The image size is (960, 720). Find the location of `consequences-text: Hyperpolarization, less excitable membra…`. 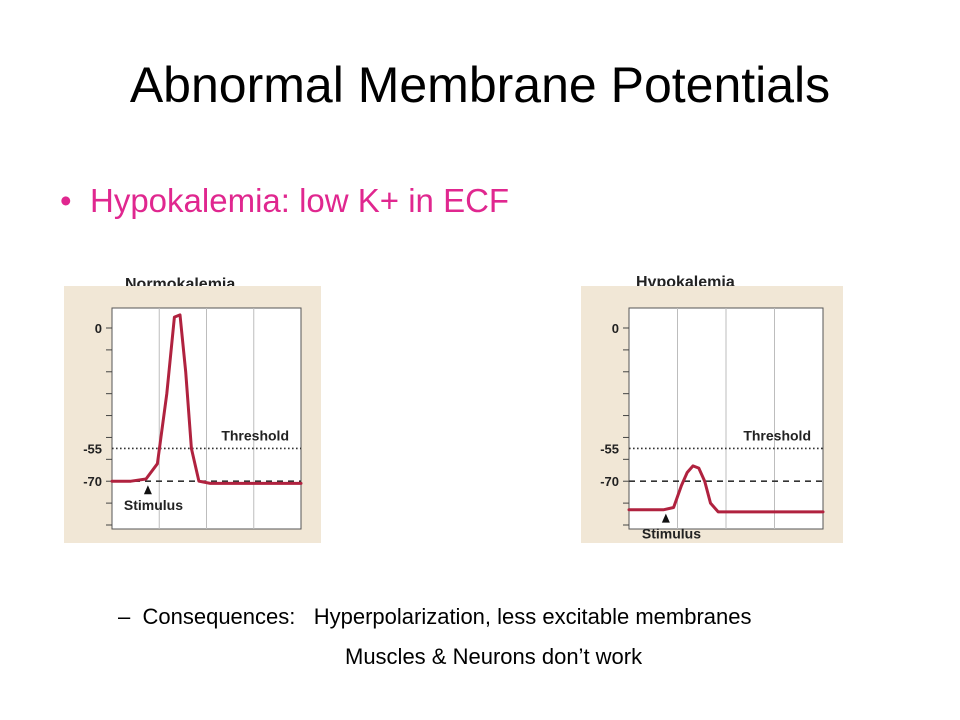

consequences-text: Hyperpolarization, less excitable membra… is located at coordinates (532, 616).